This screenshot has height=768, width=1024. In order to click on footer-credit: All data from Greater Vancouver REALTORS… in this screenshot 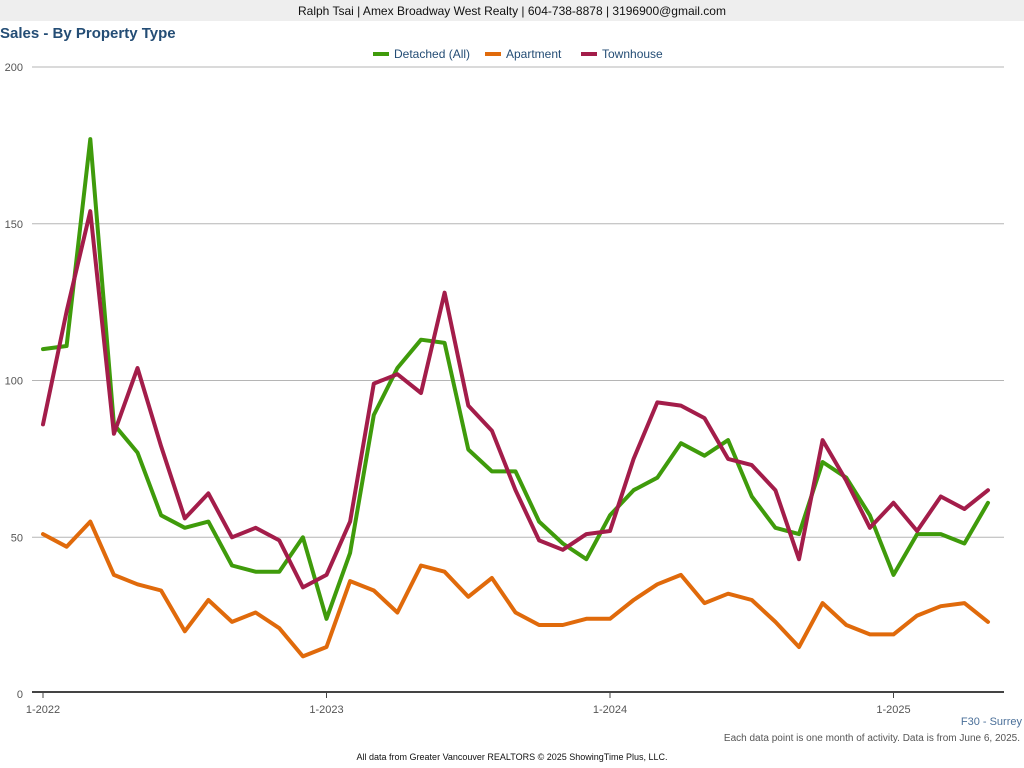, I will do `click(512, 757)`.